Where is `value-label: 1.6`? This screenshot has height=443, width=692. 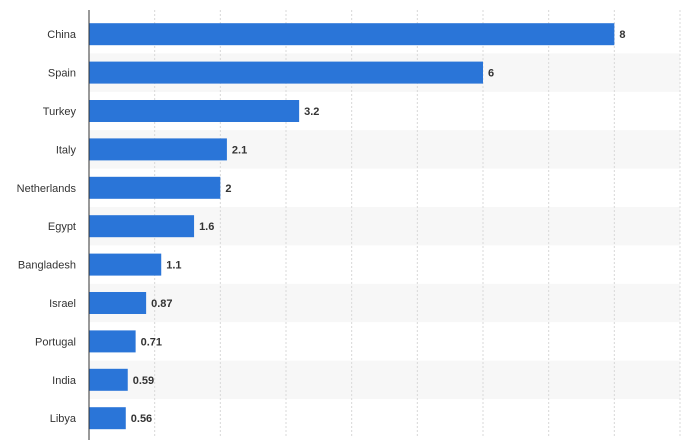
value-label: 1.6 is located at coordinates (206, 227).